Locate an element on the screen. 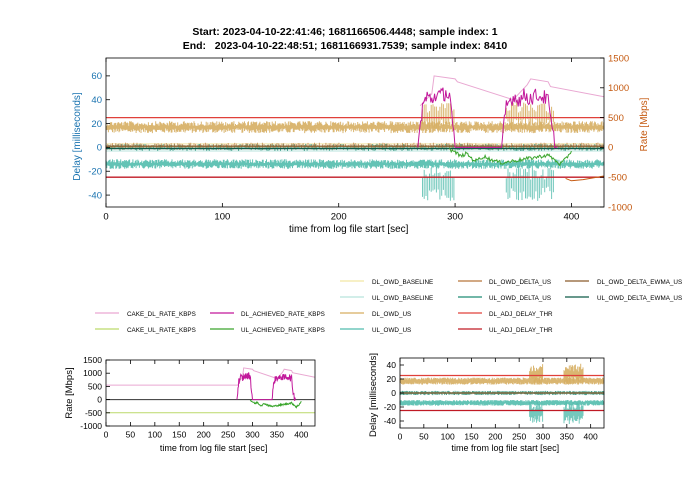  y-axis-label: Delay [milliseconds] is located at coordinates (77, 136).